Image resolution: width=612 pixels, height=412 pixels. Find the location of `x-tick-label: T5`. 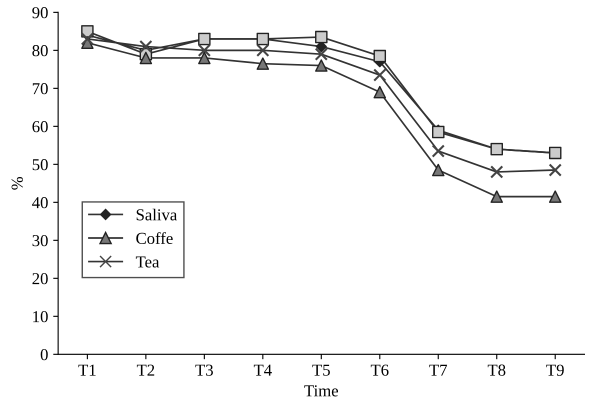

x-tick-label: T5 is located at coordinates (321, 370).